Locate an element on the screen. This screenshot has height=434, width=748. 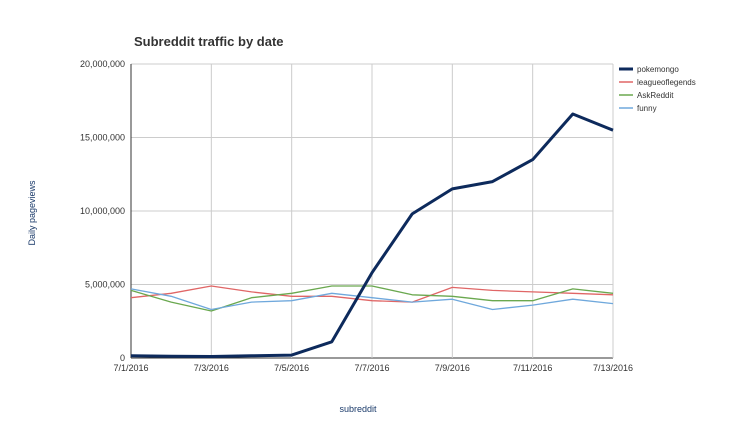
x-tick-label: 7/5/2016 is located at coordinates (291, 368).